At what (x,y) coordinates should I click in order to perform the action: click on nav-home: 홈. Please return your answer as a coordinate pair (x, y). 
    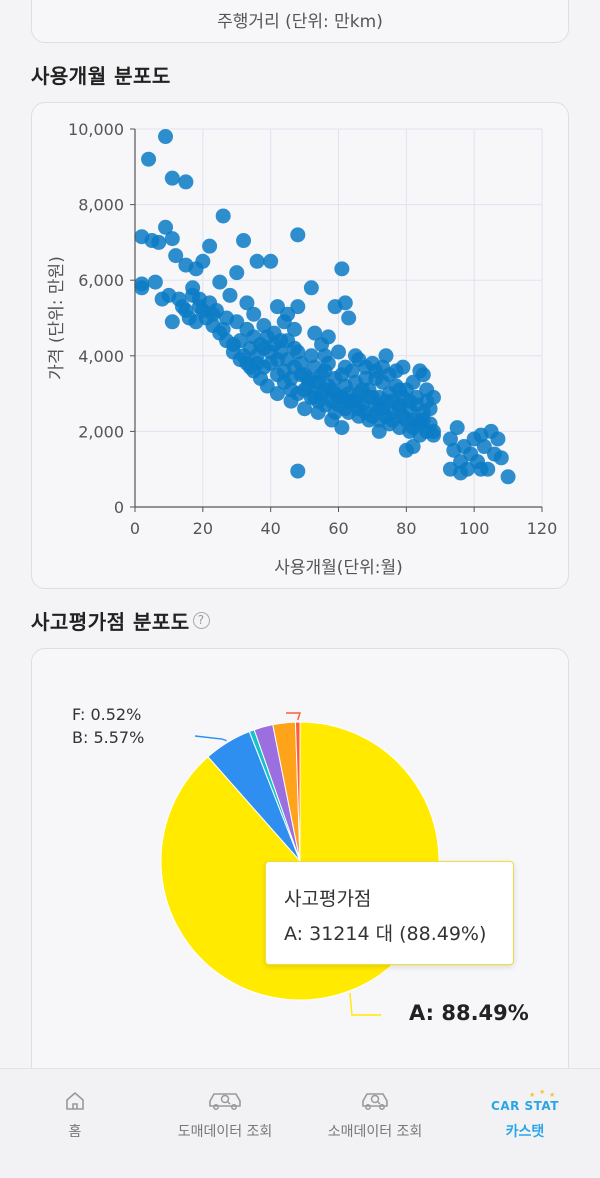
    Looking at the image, I should click on (75, 1123).